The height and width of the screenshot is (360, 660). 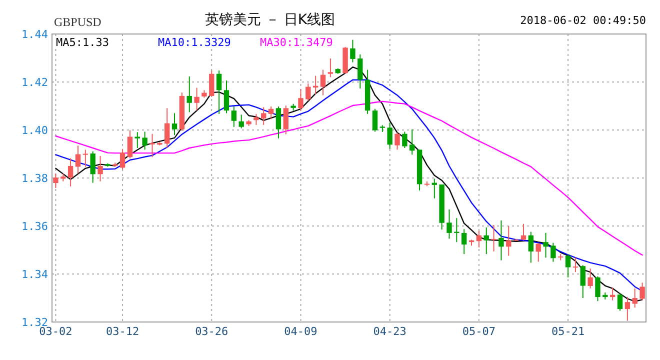 I want to click on x-tick-label: 03-02, so click(x=55, y=331).